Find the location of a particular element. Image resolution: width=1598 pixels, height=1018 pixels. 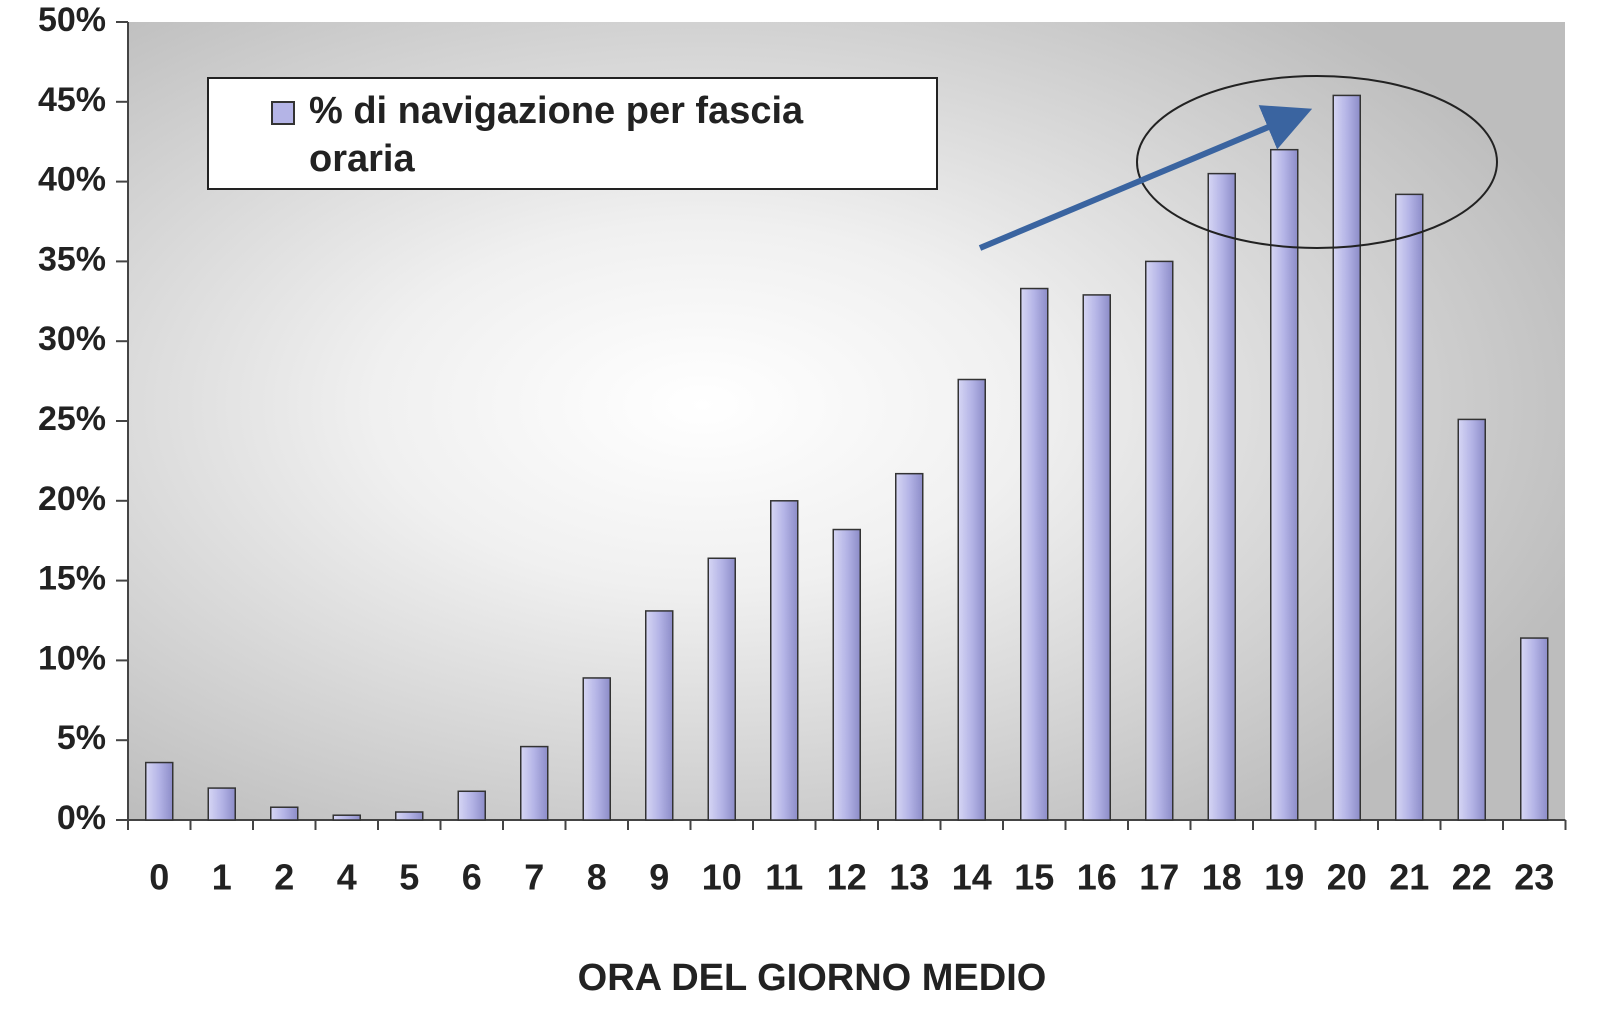

x-tick-label: 14 is located at coordinates (972, 877).